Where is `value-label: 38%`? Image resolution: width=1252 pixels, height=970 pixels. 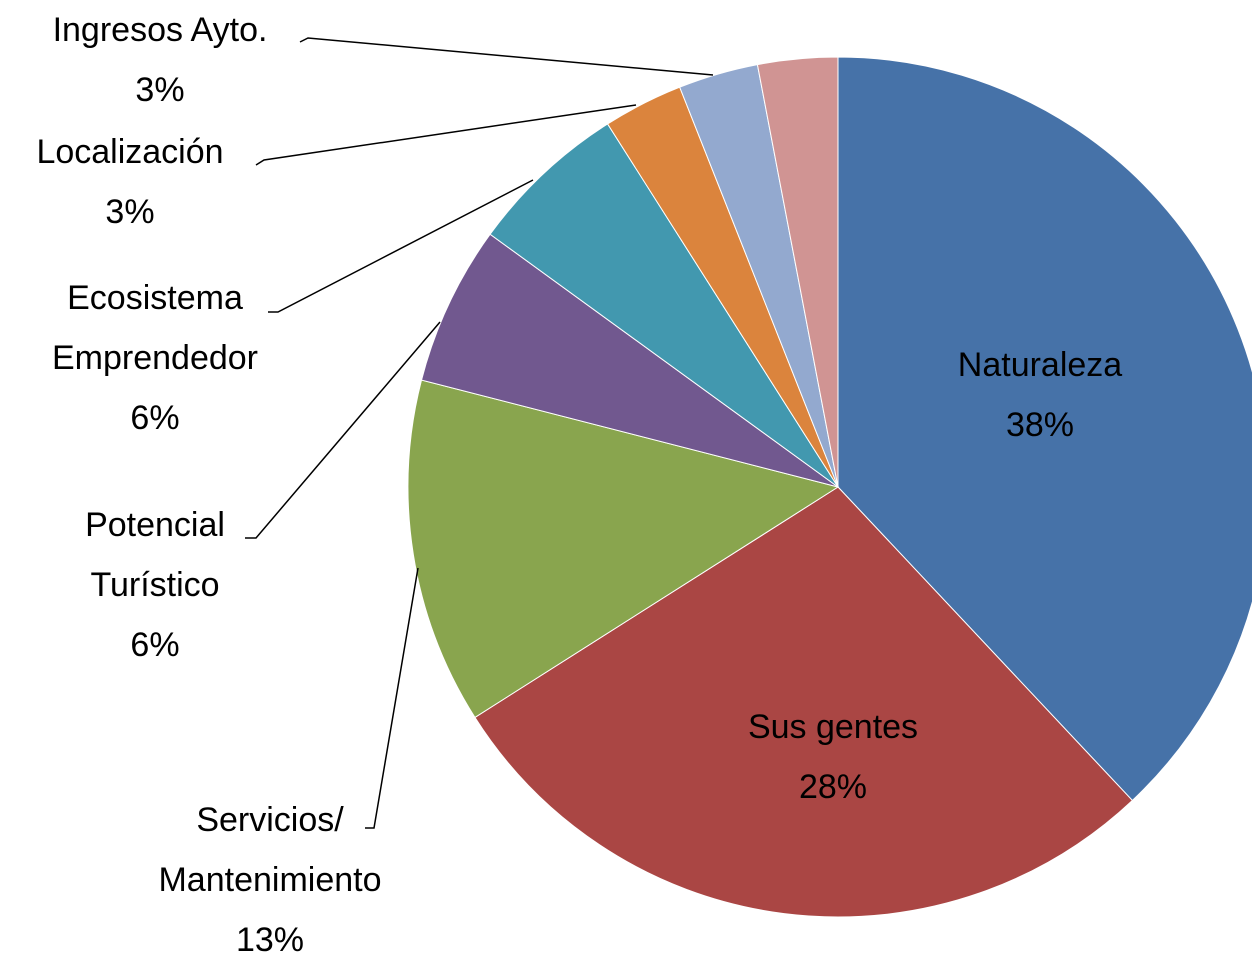 value-label: 38% is located at coordinates (1040, 425).